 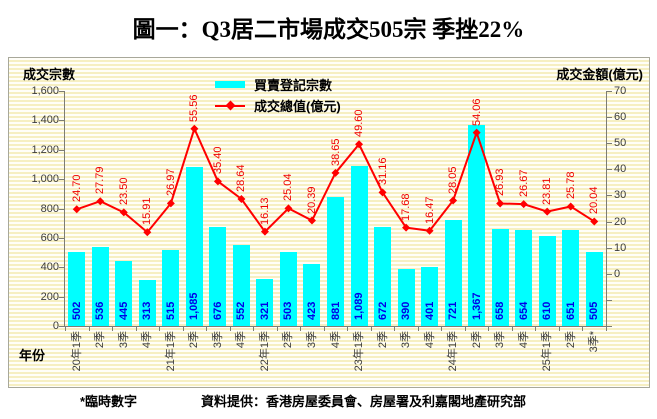 I want to click on left-axis-line, so click(x=64, y=209).